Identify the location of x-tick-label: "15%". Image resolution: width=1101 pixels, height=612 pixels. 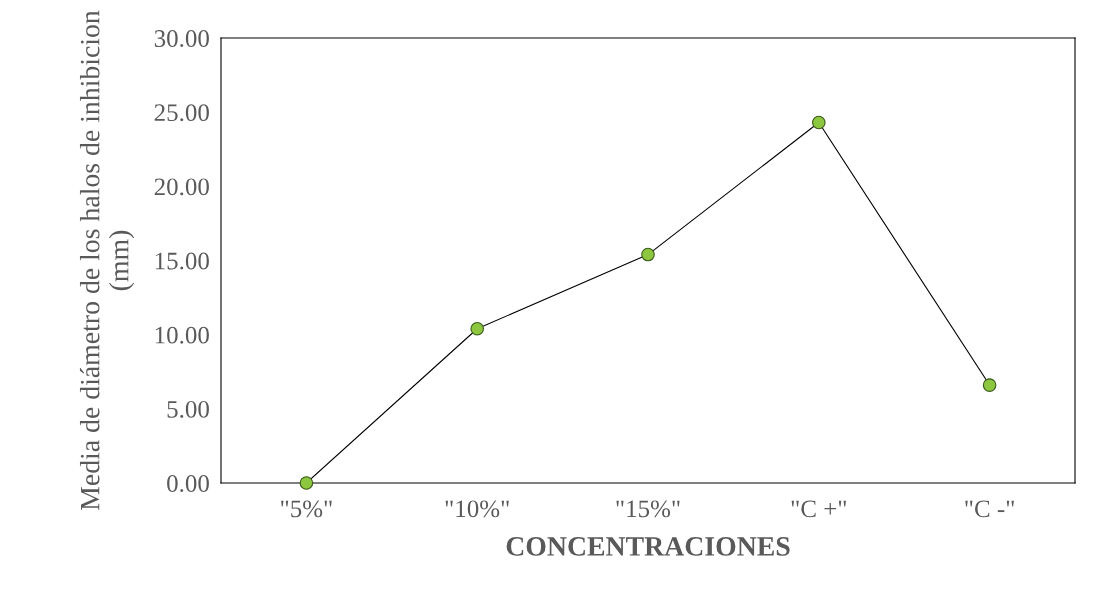
(648, 509).